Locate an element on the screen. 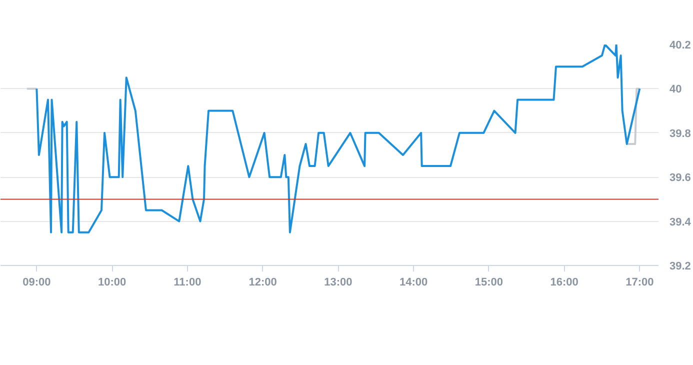 The width and height of the screenshot is (693, 365). y-tick-label: 39.8 is located at coordinates (680, 134).